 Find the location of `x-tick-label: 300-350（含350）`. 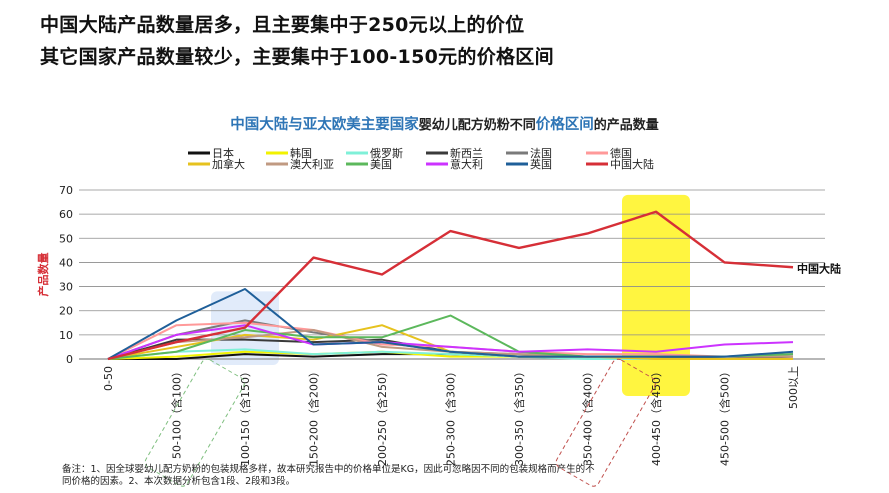

x-tick-label: 300-350（含350） is located at coordinates (519, 416).